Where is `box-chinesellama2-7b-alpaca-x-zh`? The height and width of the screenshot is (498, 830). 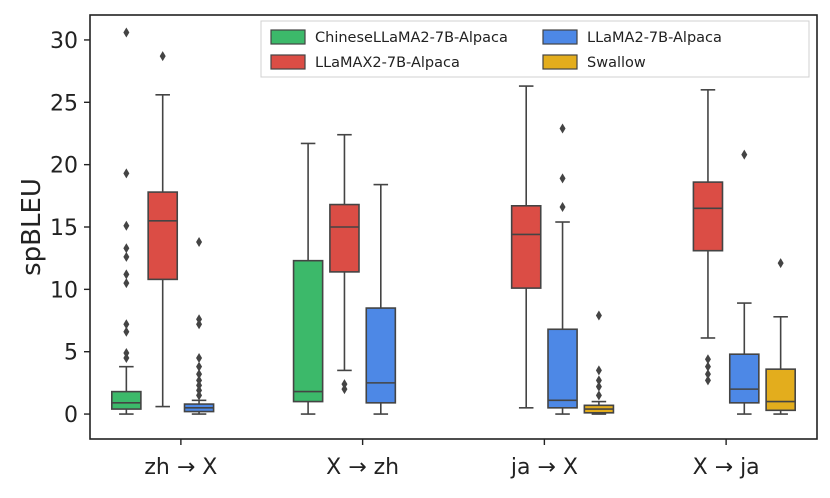 box-chinesellama2-7b-alpaca-x-zh is located at coordinates (308, 278).